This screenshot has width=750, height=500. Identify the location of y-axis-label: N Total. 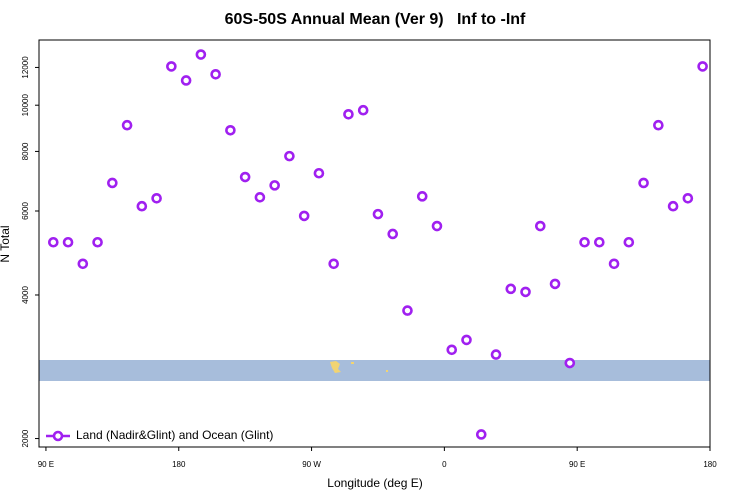
(6, 243).